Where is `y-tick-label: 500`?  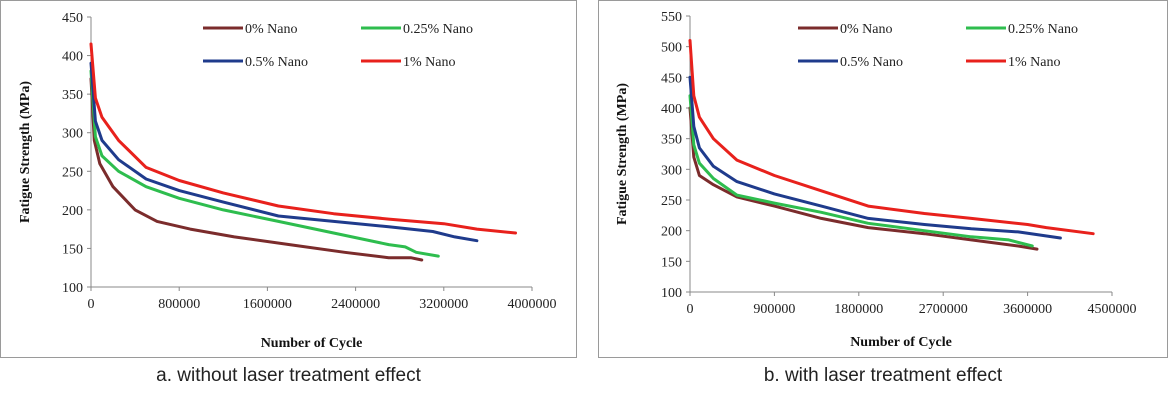
y-tick-label: 500 is located at coordinates (671, 48).